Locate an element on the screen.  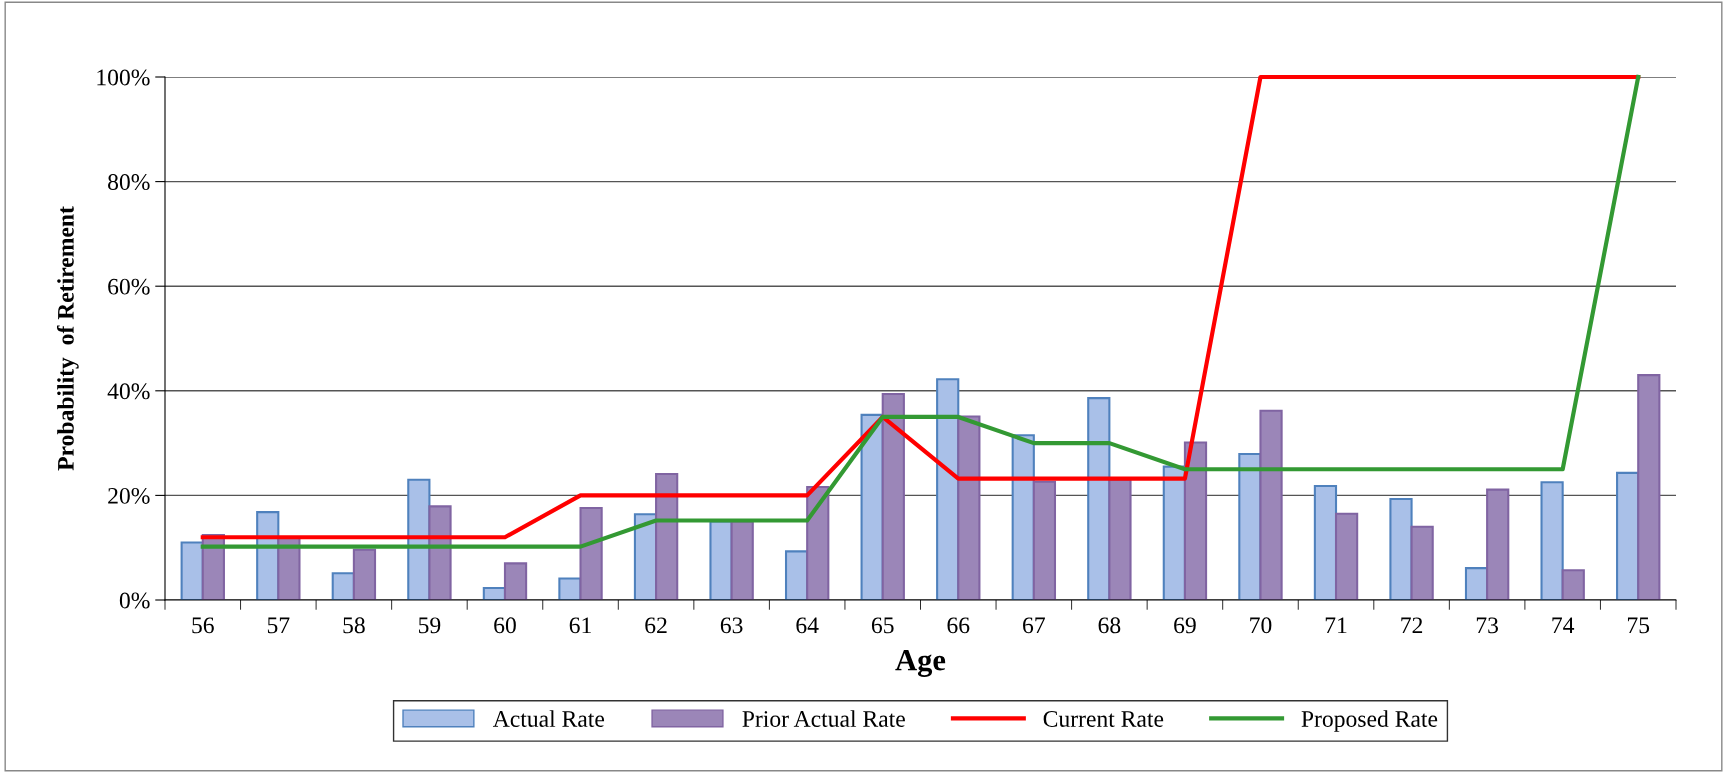
x-tick-label: 62 is located at coordinates (656, 625).